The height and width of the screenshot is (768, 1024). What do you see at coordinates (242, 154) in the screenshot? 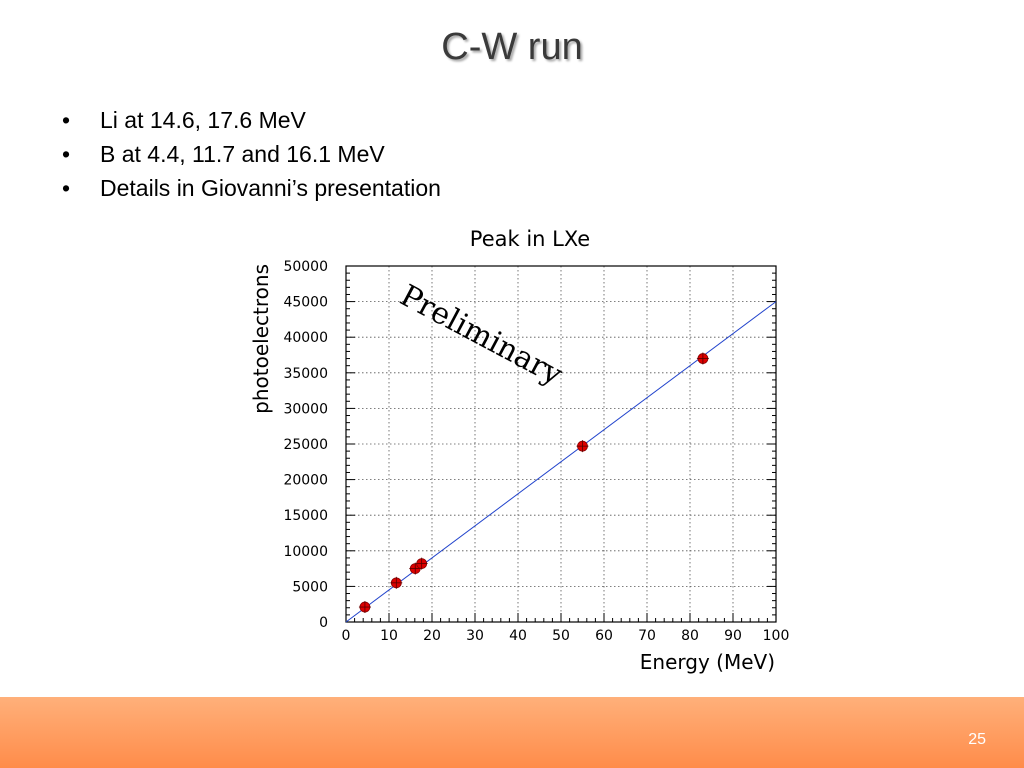
I see `bullet-text: B at 4.4, 11.7 and 16.1 MeV` at bounding box center [242, 154].